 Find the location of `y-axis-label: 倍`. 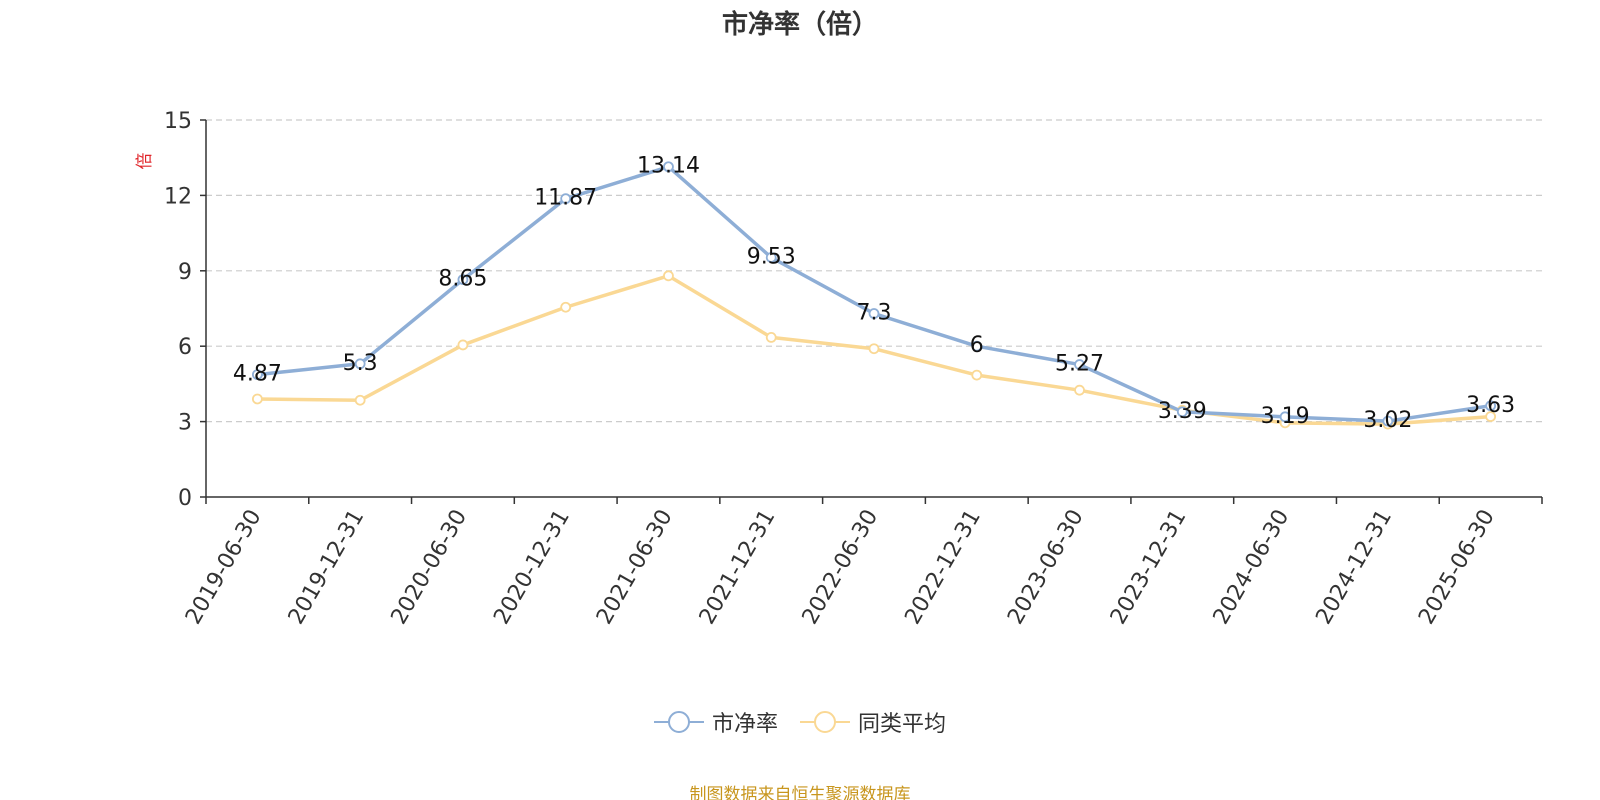

y-axis-label: 倍 is located at coordinates (145, 161).